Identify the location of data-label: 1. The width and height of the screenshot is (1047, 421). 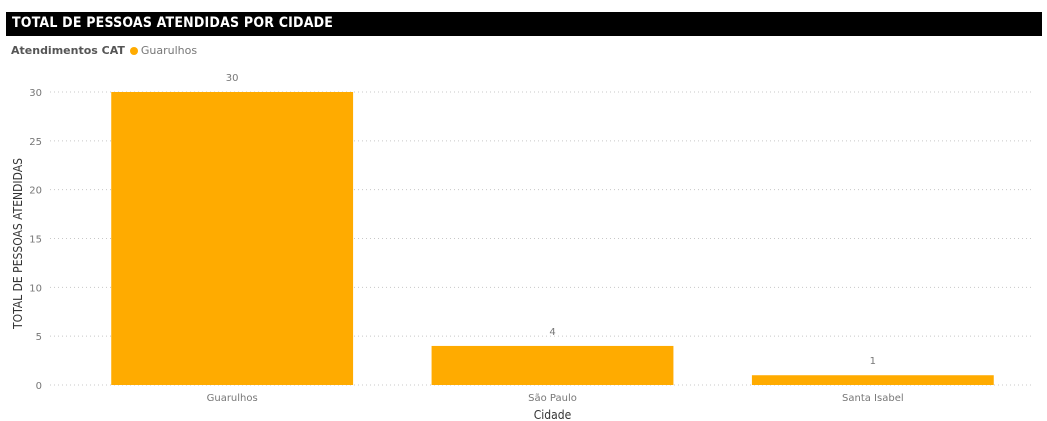
(873, 361).